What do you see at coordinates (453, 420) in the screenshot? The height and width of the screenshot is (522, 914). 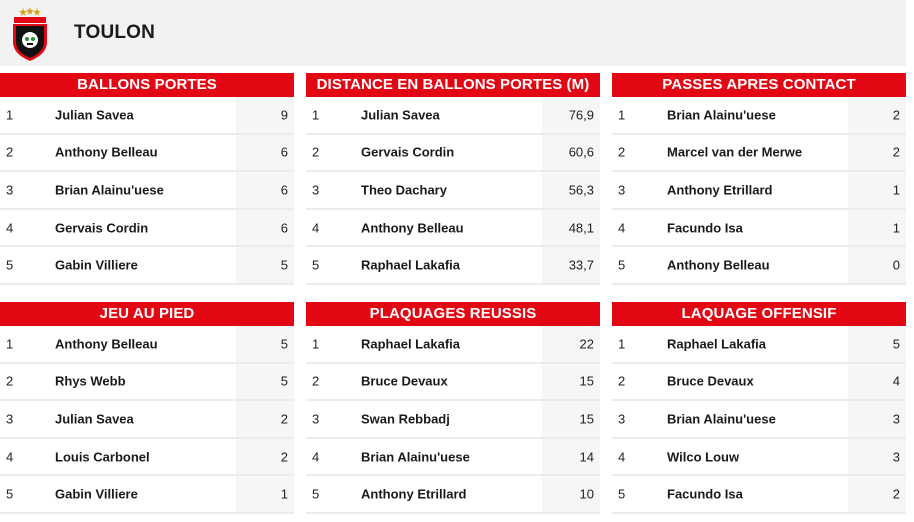 I see `table-row: 3 Swan Rebbadj 15` at bounding box center [453, 420].